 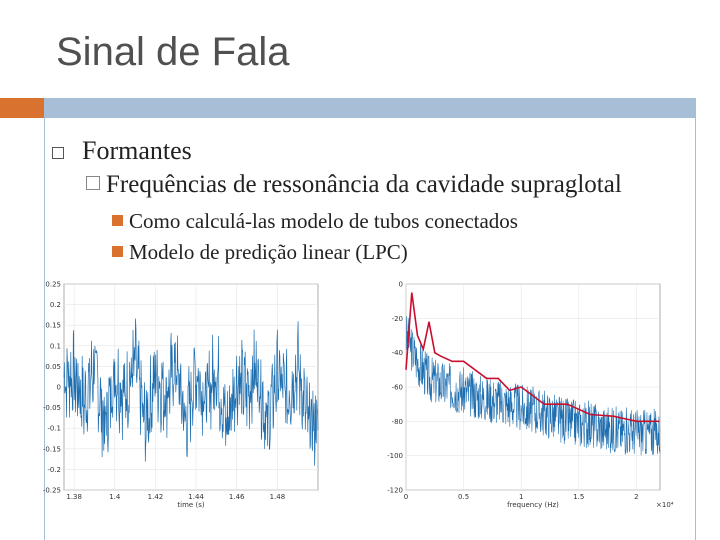 What do you see at coordinates (268, 252) in the screenshot?
I see `bullet-text: Modelo de predição linear (LPC)` at bounding box center [268, 252].